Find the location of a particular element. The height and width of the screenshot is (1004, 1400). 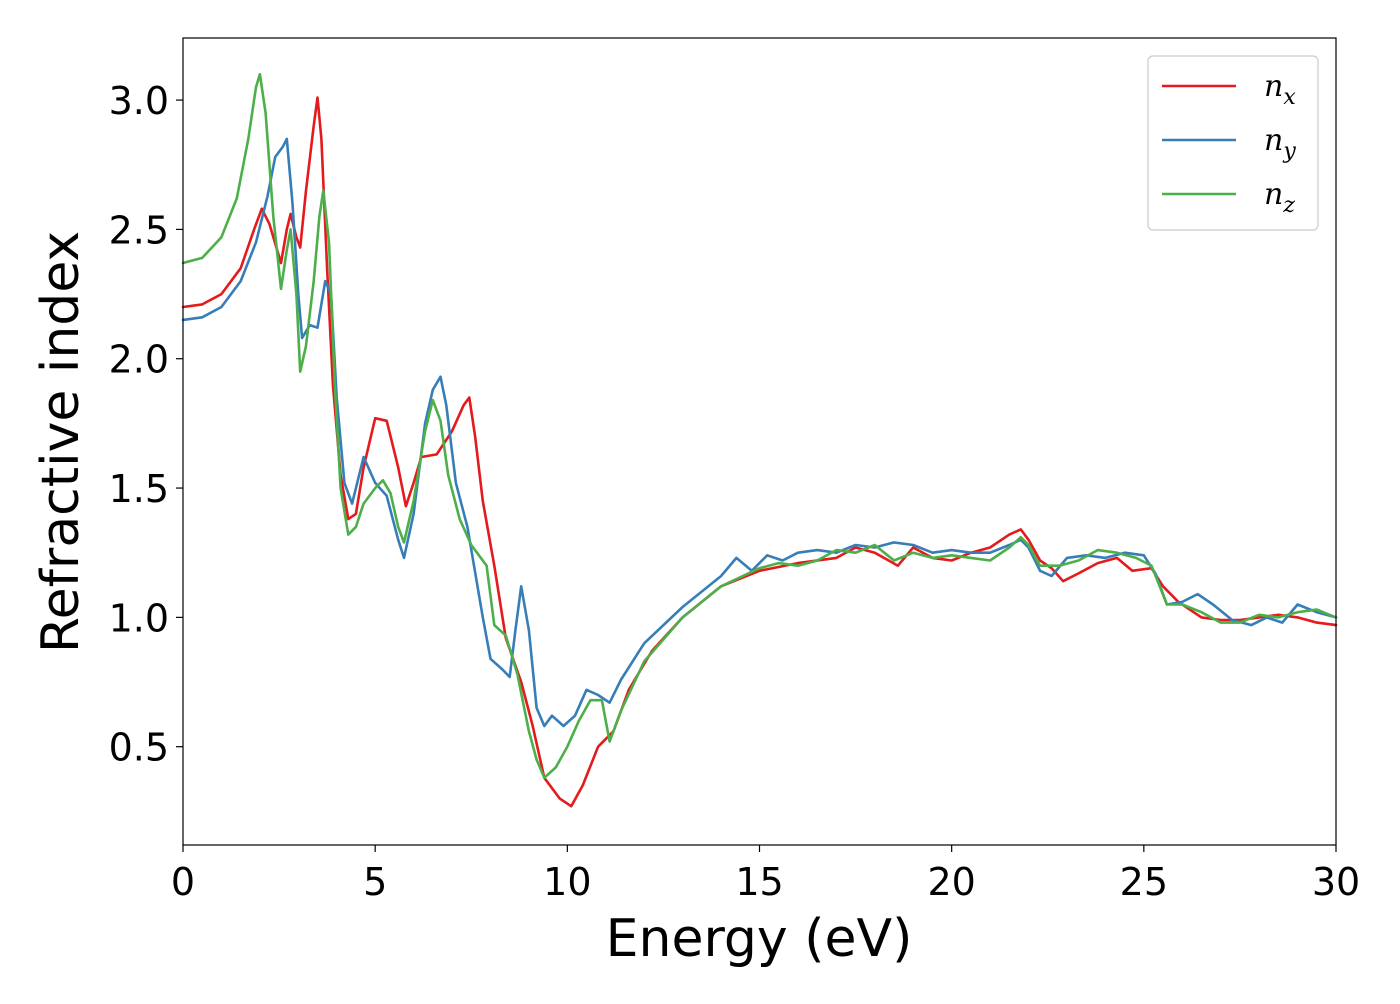

x-tick-label: 30 is located at coordinates (1336, 882).